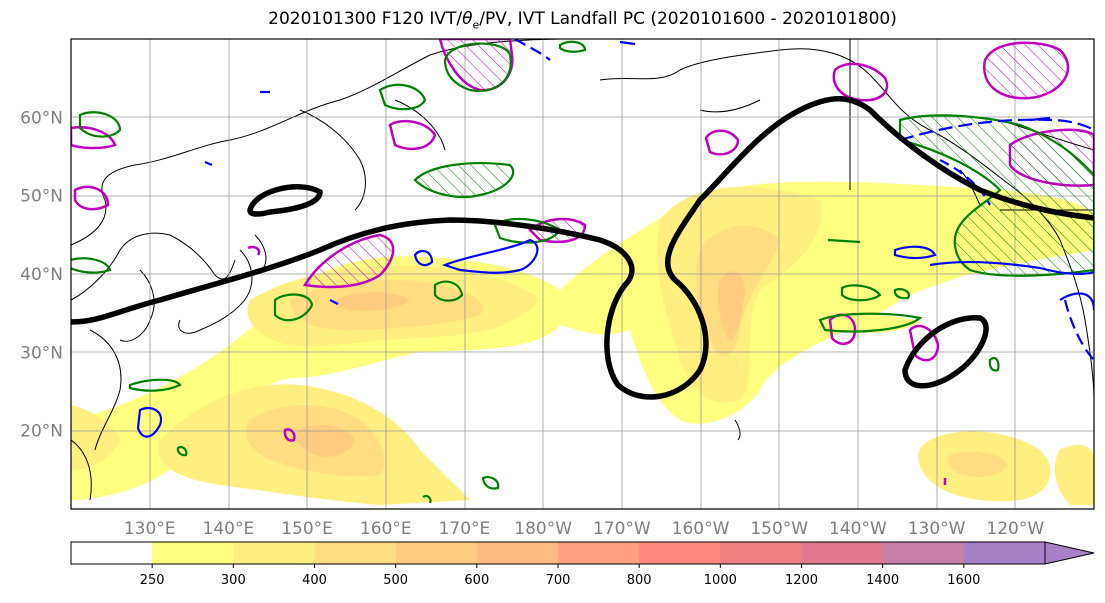  Describe the element at coordinates (152, 580) in the screenshot. I see `colorbar-label: 250` at that location.